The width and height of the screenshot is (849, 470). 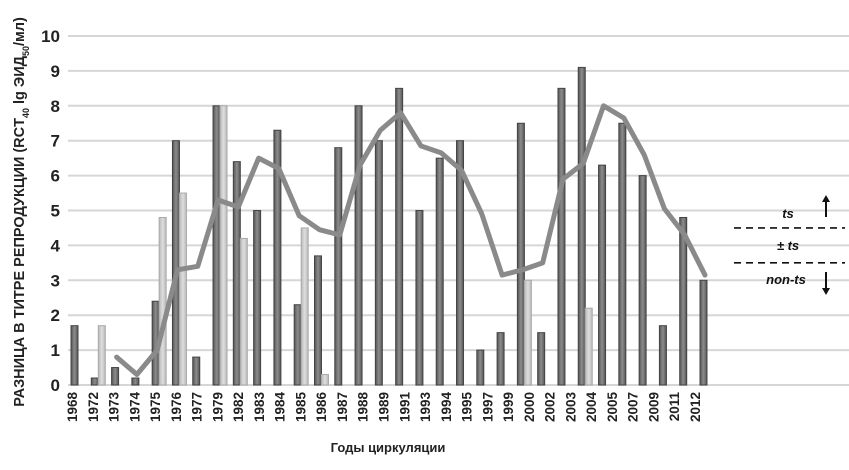 What do you see at coordinates (788, 213) in the screenshot?
I see `annotation-ts: ts` at bounding box center [788, 213].